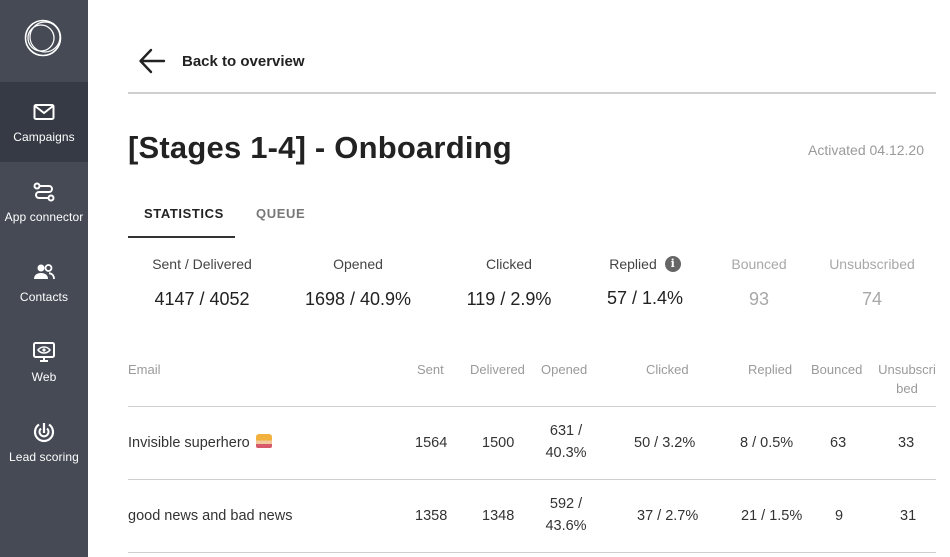 The height and width of the screenshot is (557, 950). What do you see at coordinates (772, 516) in the screenshot?
I see `cell-replied: 21 / 1.5%` at bounding box center [772, 516].